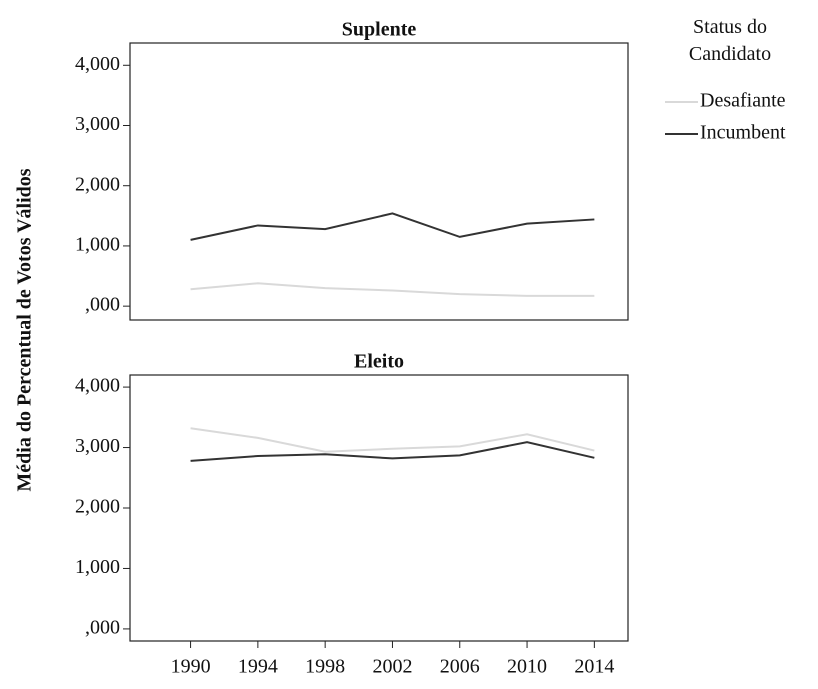 This screenshot has width=818, height=689. What do you see at coordinates (730, 40) in the screenshot?
I see `legend-title: Status do Candidato` at bounding box center [730, 40].